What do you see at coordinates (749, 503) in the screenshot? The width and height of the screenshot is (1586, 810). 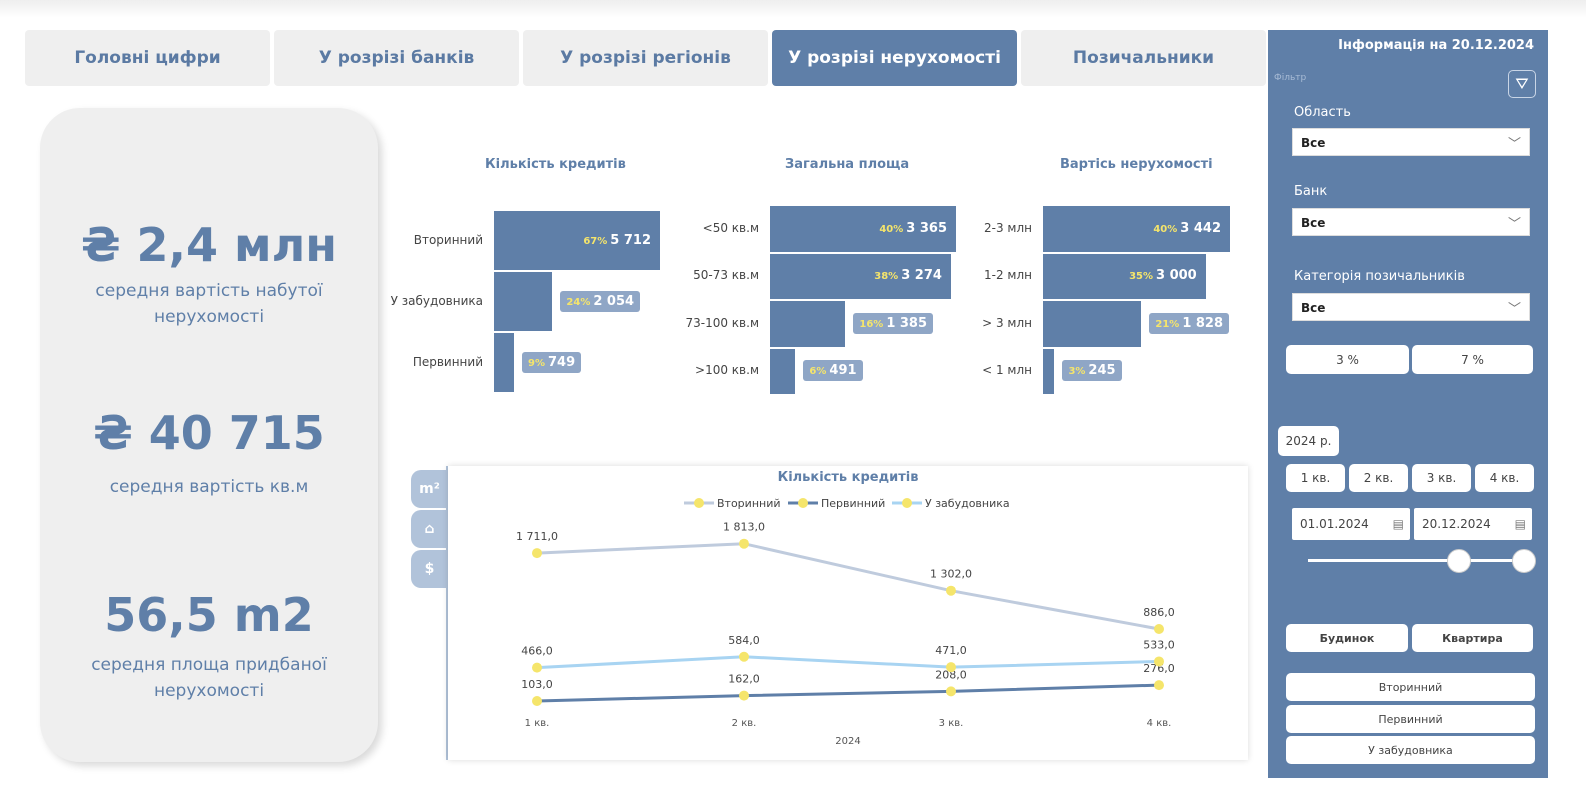 I see `legend-label: Вторинний` at bounding box center [749, 503].